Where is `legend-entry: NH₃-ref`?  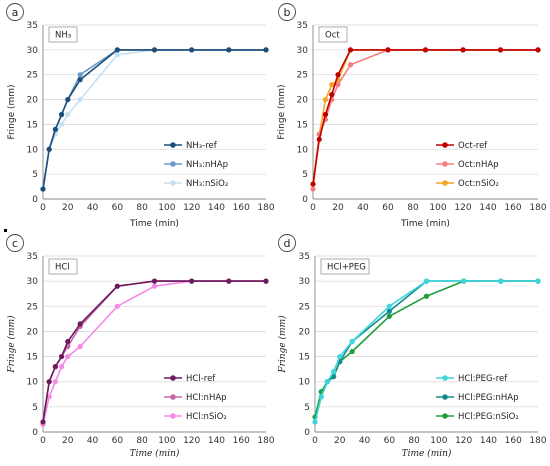 legend-entry: NH₃-ref is located at coordinates (191, 146).